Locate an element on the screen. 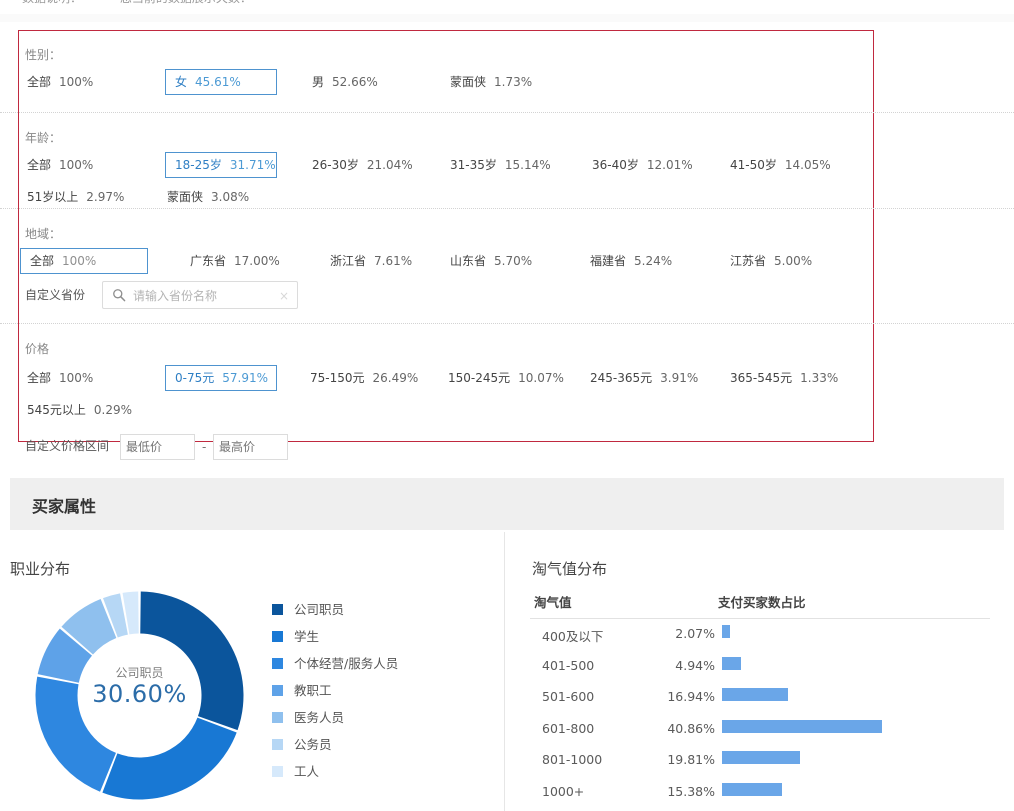  chip-label: 浙江省 is located at coordinates (348, 261).